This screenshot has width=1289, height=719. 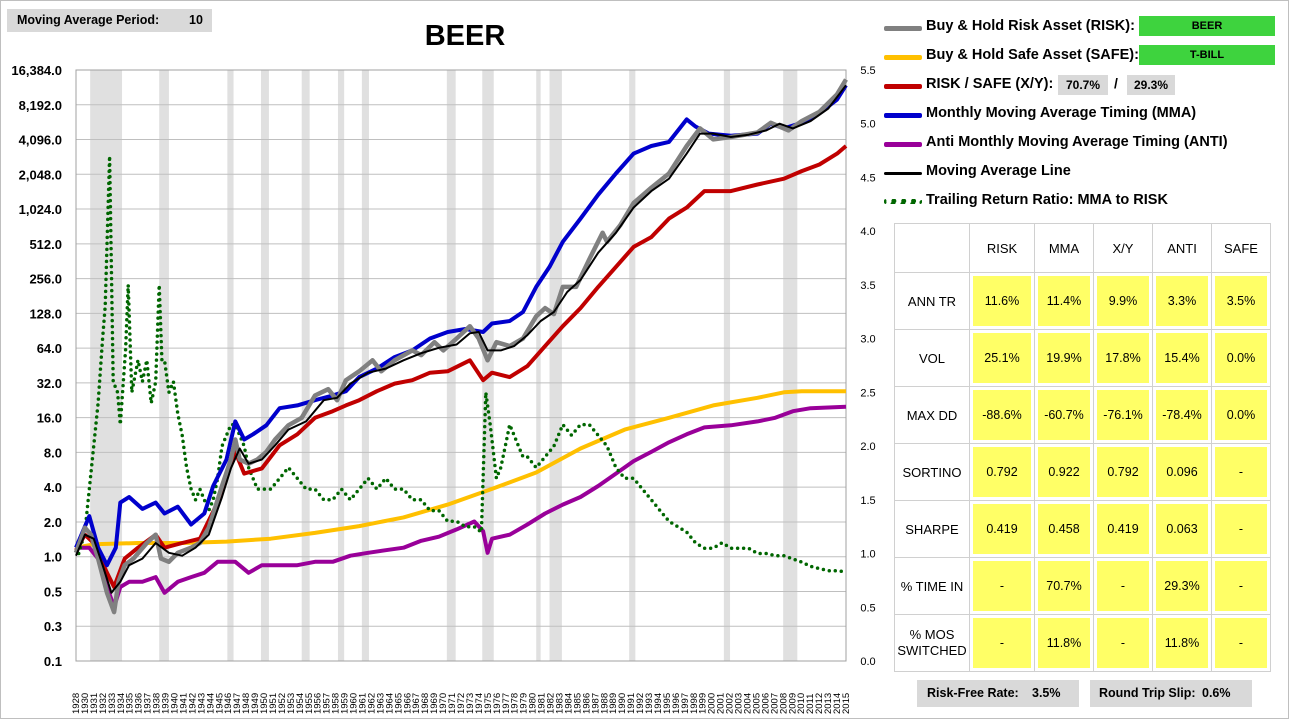 What do you see at coordinates (88, 20) in the screenshot?
I see `ma-period-label: Moving Average Period:` at bounding box center [88, 20].